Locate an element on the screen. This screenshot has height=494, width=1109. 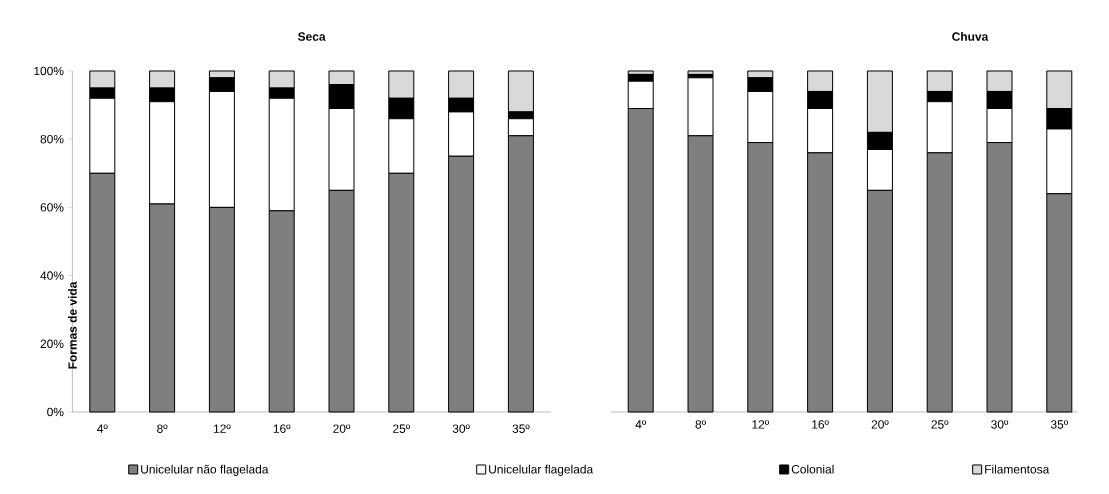
chart-title: Seca is located at coordinates (311, 36).